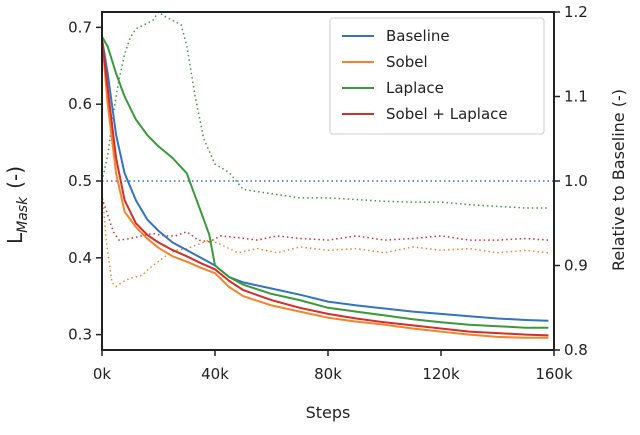  Describe the element at coordinates (328, 412) in the screenshot. I see `x-axis-title: Steps` at that location.